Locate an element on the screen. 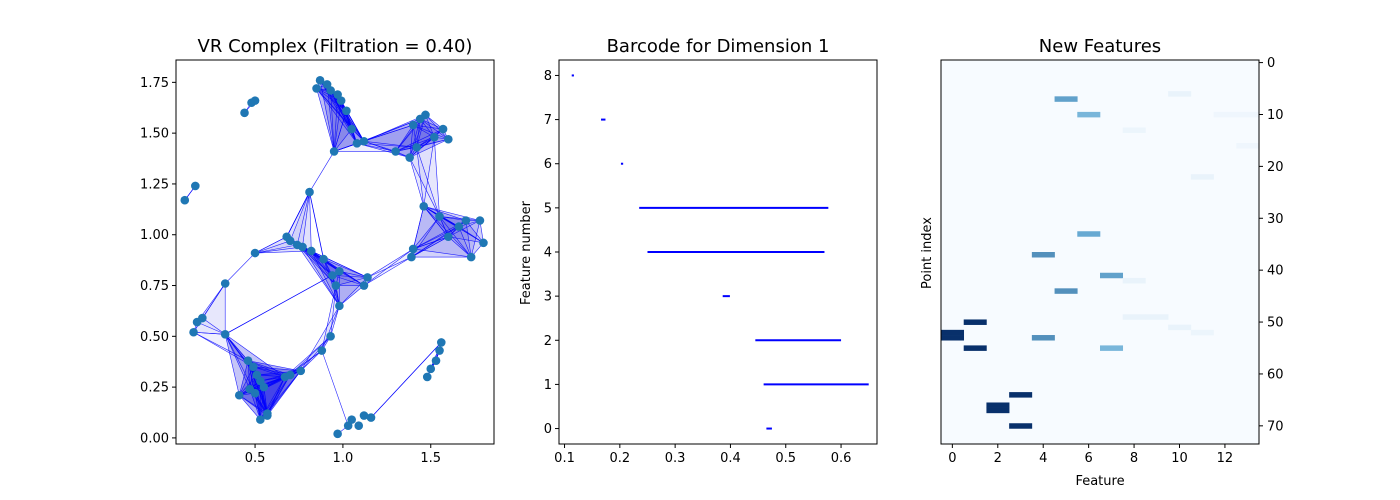  heatmap-ytick-label: 10 is located at coordinates (1275, 115).